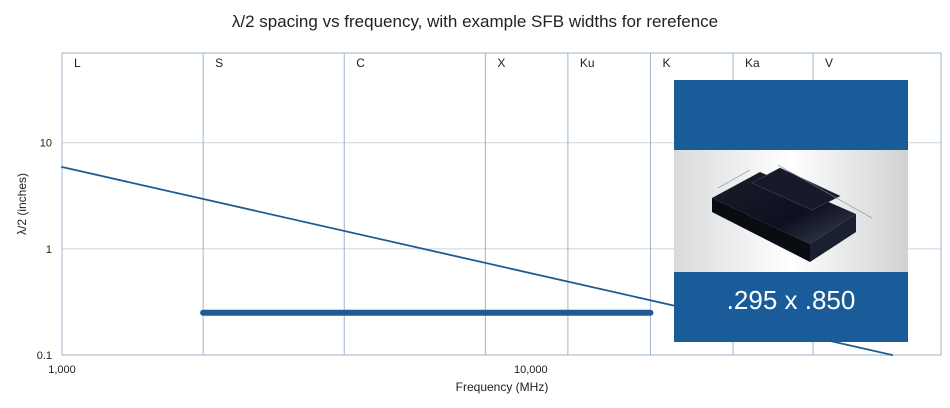 This screenshot has width=950, height=408. What do you see at coordinates (360, 63) in the screenshot?
I see `band-label: C` at bounding box center [360, 63].